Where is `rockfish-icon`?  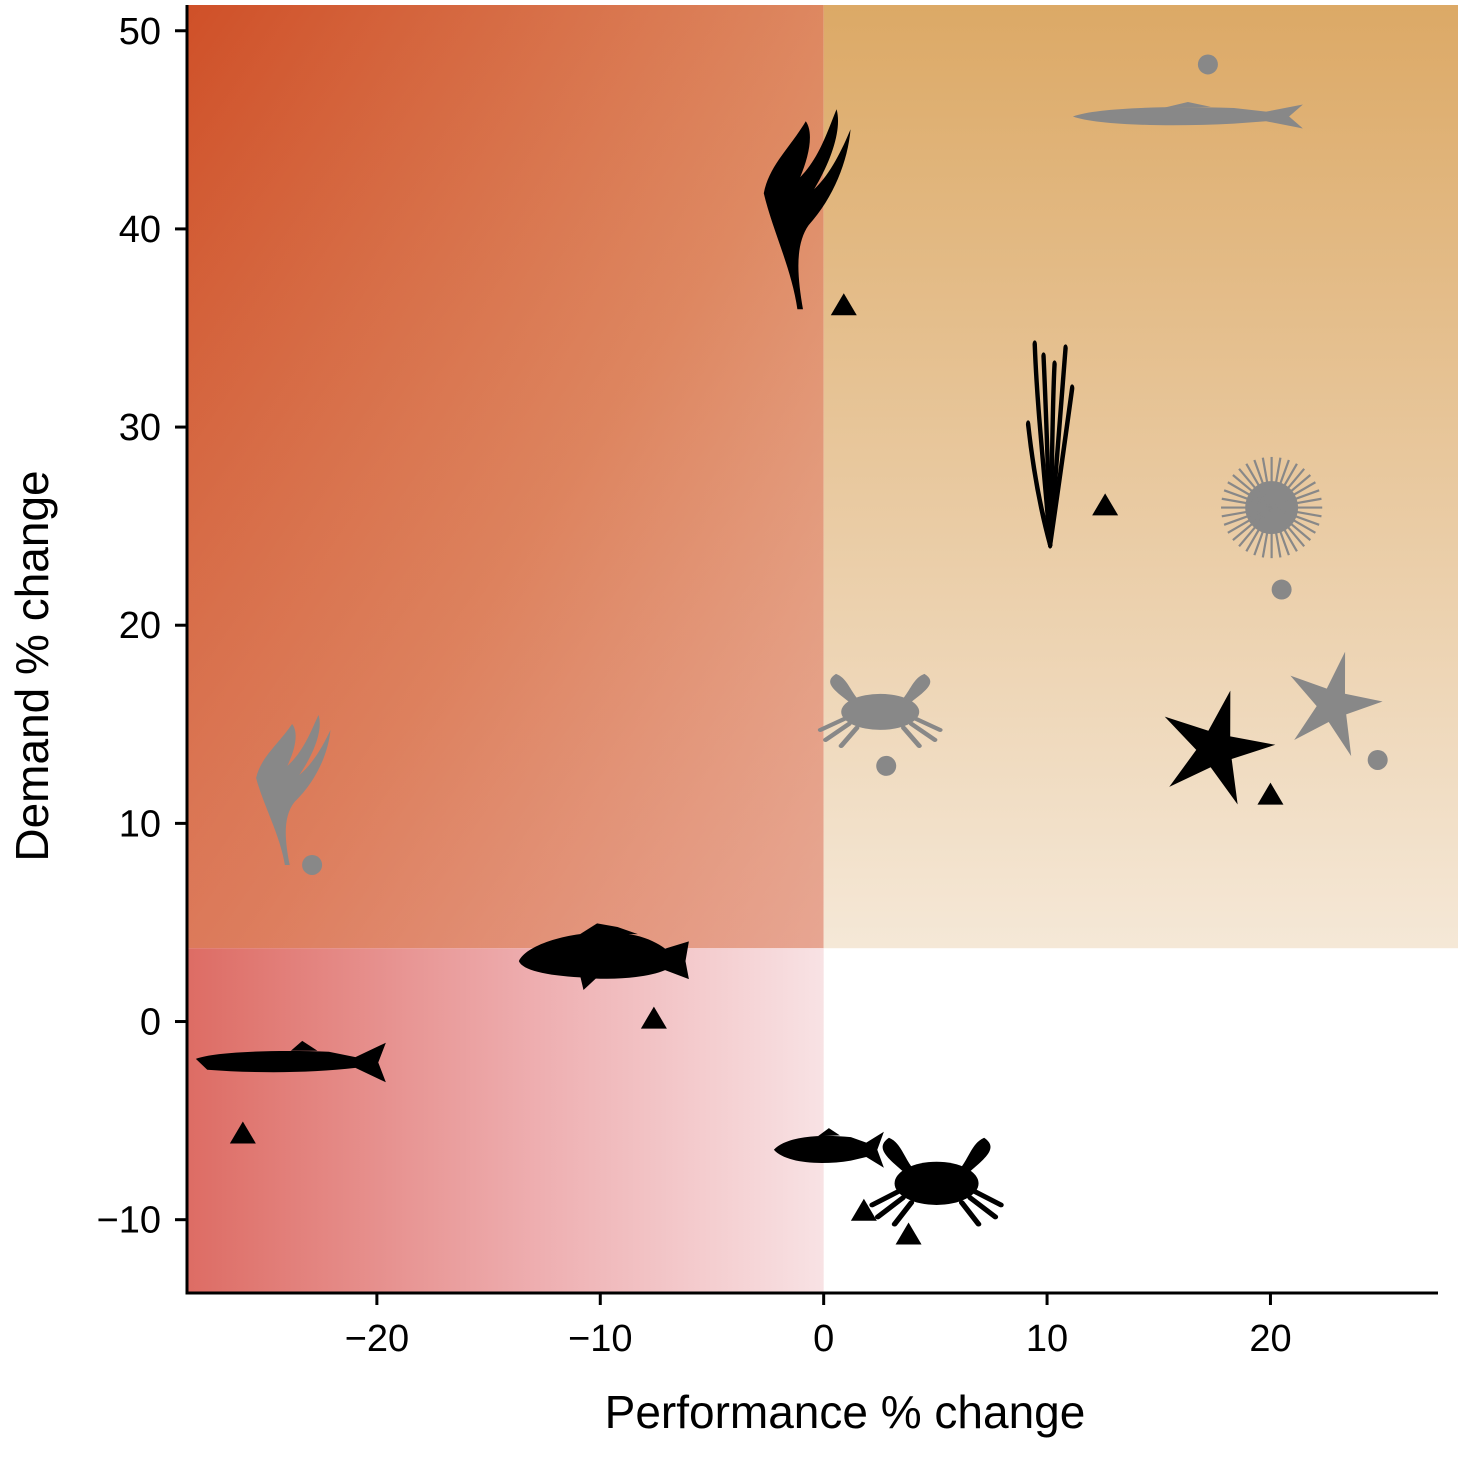
rockfish-icon is located at coordinates (603, 956).